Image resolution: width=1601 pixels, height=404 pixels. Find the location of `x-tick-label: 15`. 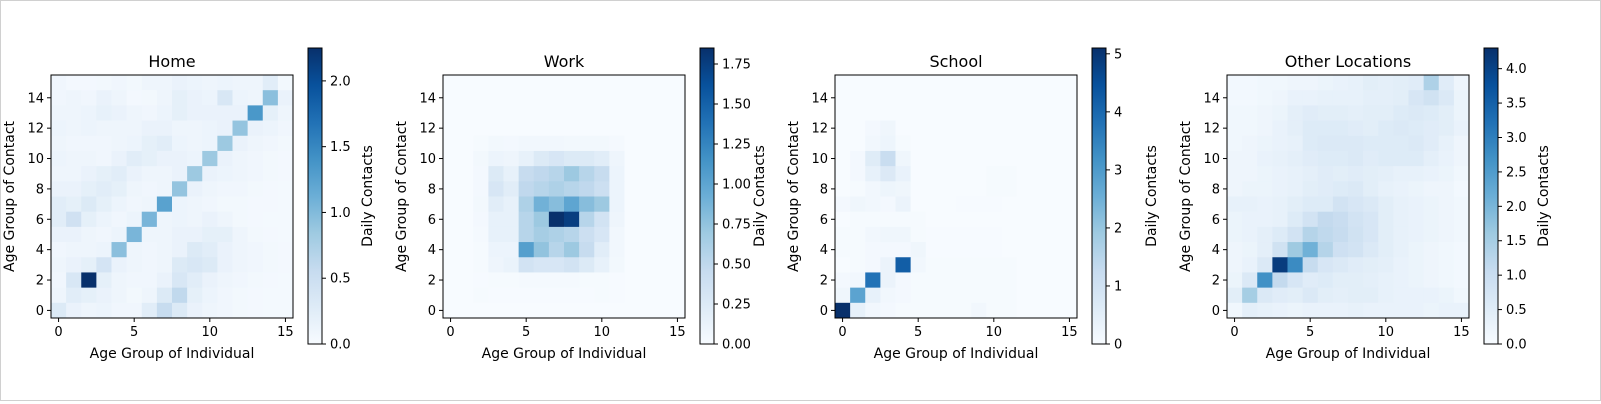

x-tick-label: 15 is located at coordinates (1069, 332).